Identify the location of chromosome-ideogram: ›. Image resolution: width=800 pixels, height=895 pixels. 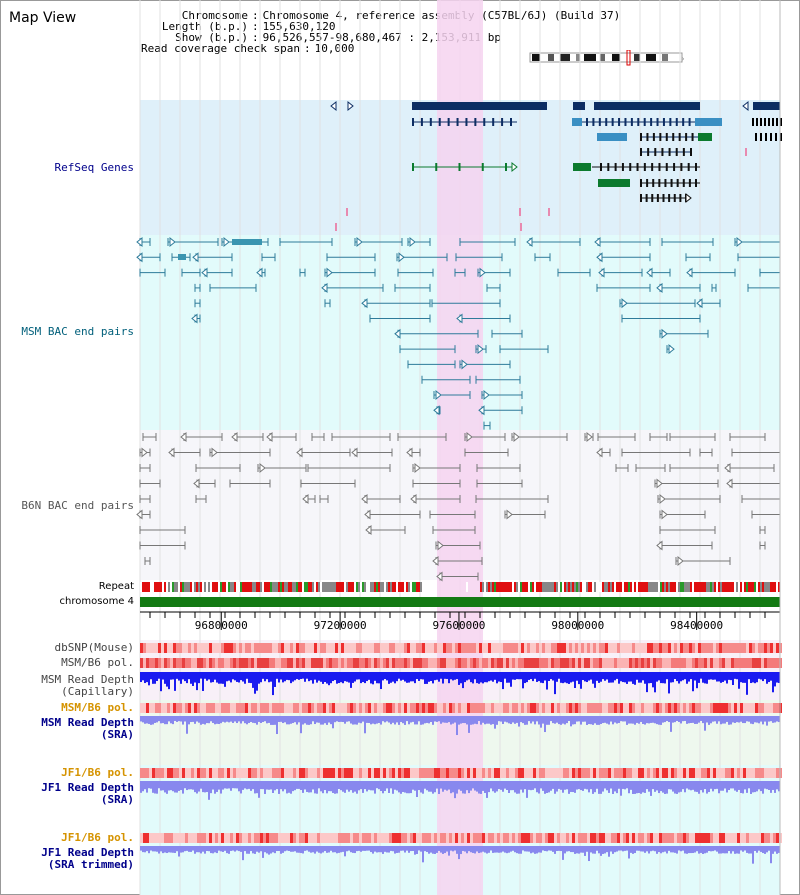
(608, 58).